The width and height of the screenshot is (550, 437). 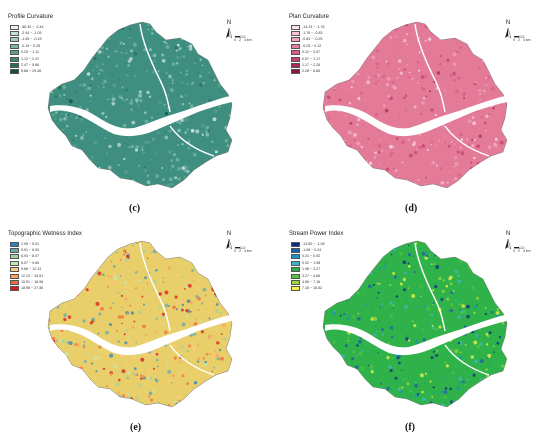 What do you see at coordinates (14, 251) in the screenshot?
I see `legend-swatch` at bounding box center [14, 251].